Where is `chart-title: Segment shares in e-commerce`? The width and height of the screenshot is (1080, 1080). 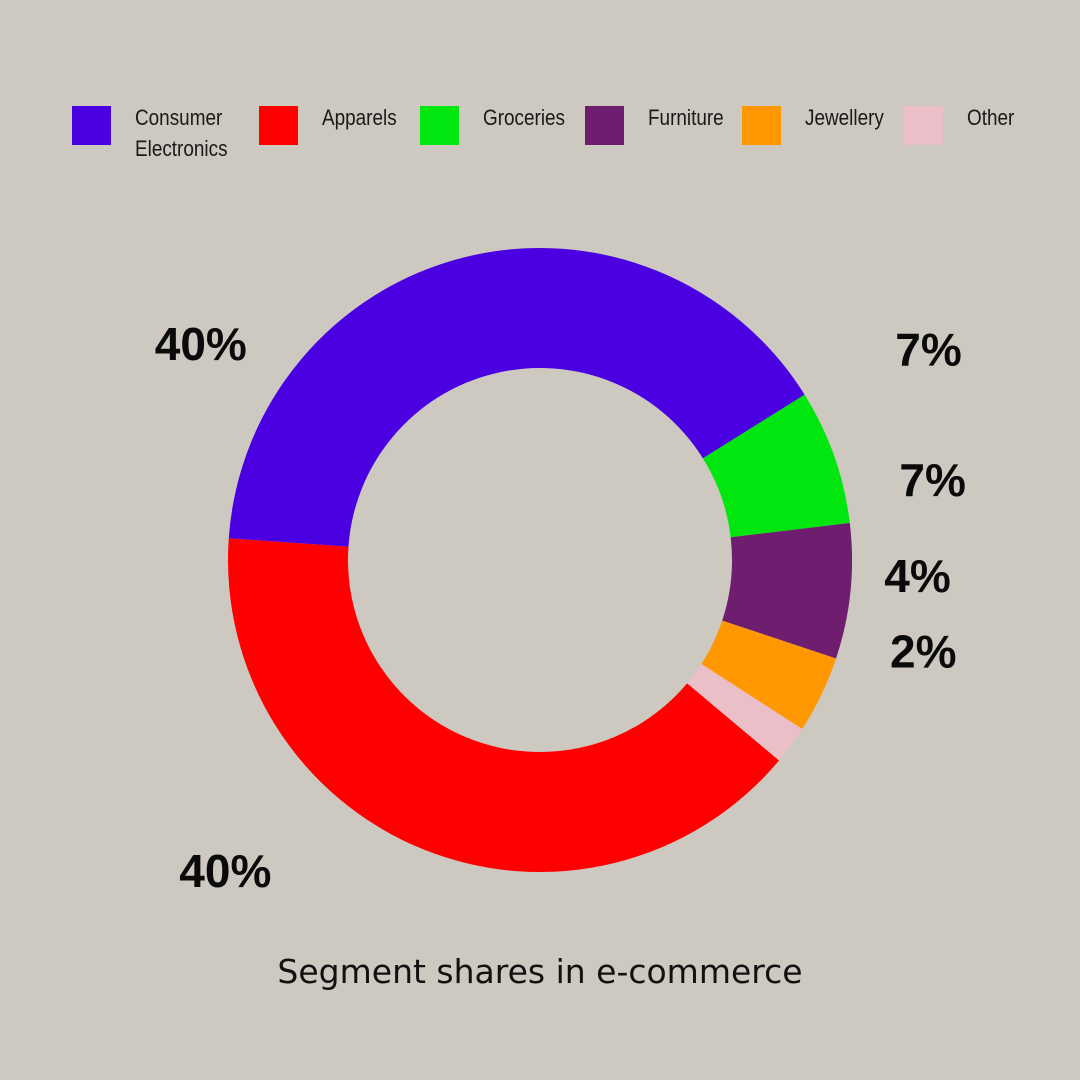
chart-title: Segment shares in e-commerce is located at coordinates (540, 971).